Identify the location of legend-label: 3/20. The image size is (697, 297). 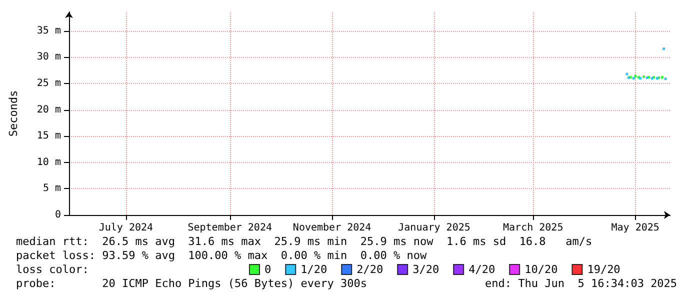
(426, 269).